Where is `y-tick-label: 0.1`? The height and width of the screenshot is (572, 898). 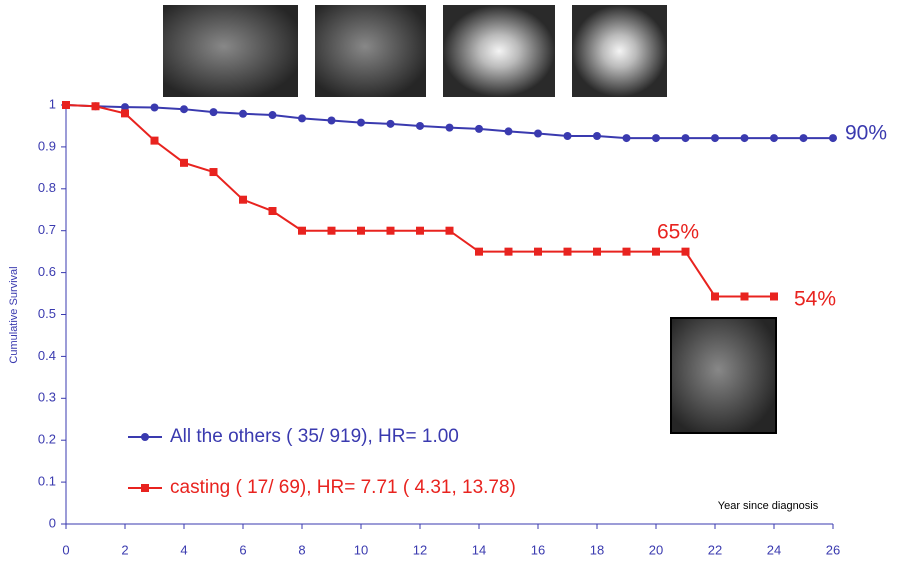 y-tick-label: 0.1 is located at coordinates (47, 481).